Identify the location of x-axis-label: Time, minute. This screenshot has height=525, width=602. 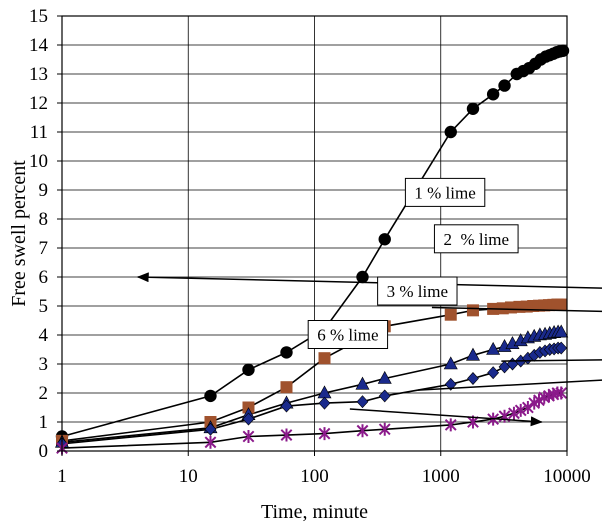
(314, 512).